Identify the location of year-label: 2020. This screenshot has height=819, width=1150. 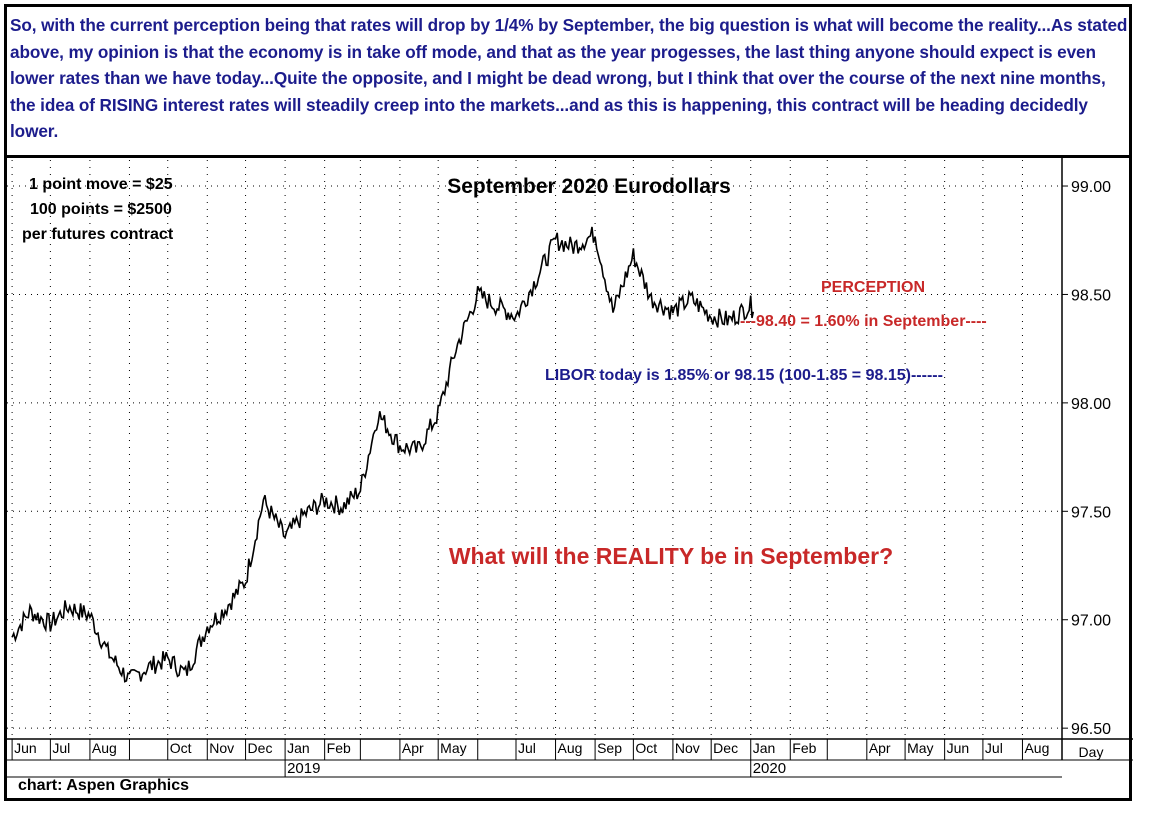
(769, 768).